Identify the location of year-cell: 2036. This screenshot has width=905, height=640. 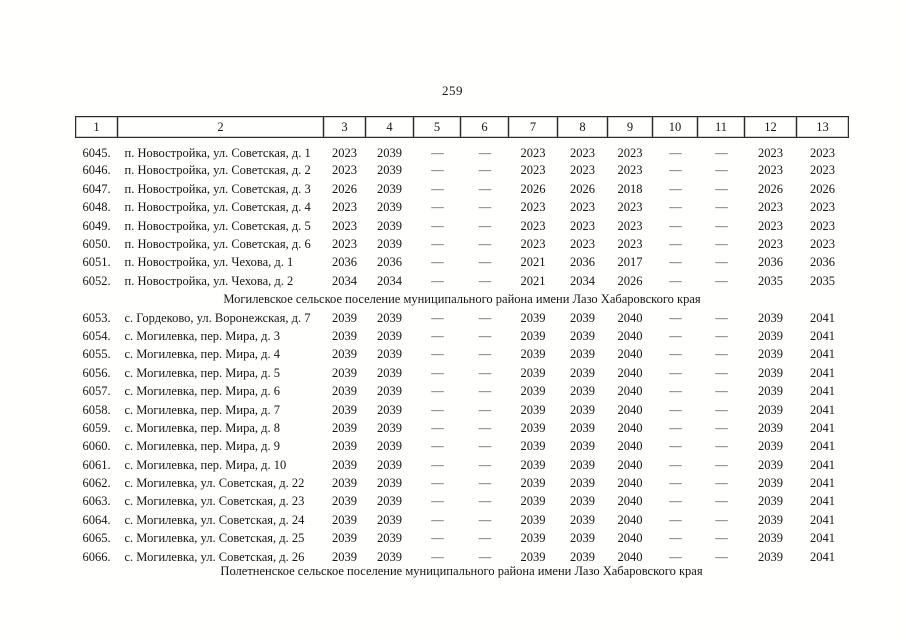
(822, 262).